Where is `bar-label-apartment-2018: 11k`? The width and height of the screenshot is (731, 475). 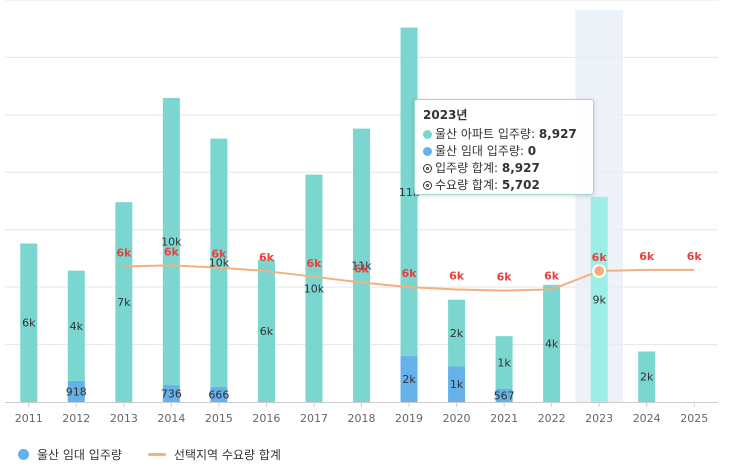 bar-label-apartment-2018: 11k is located at coordinates (361, 265).